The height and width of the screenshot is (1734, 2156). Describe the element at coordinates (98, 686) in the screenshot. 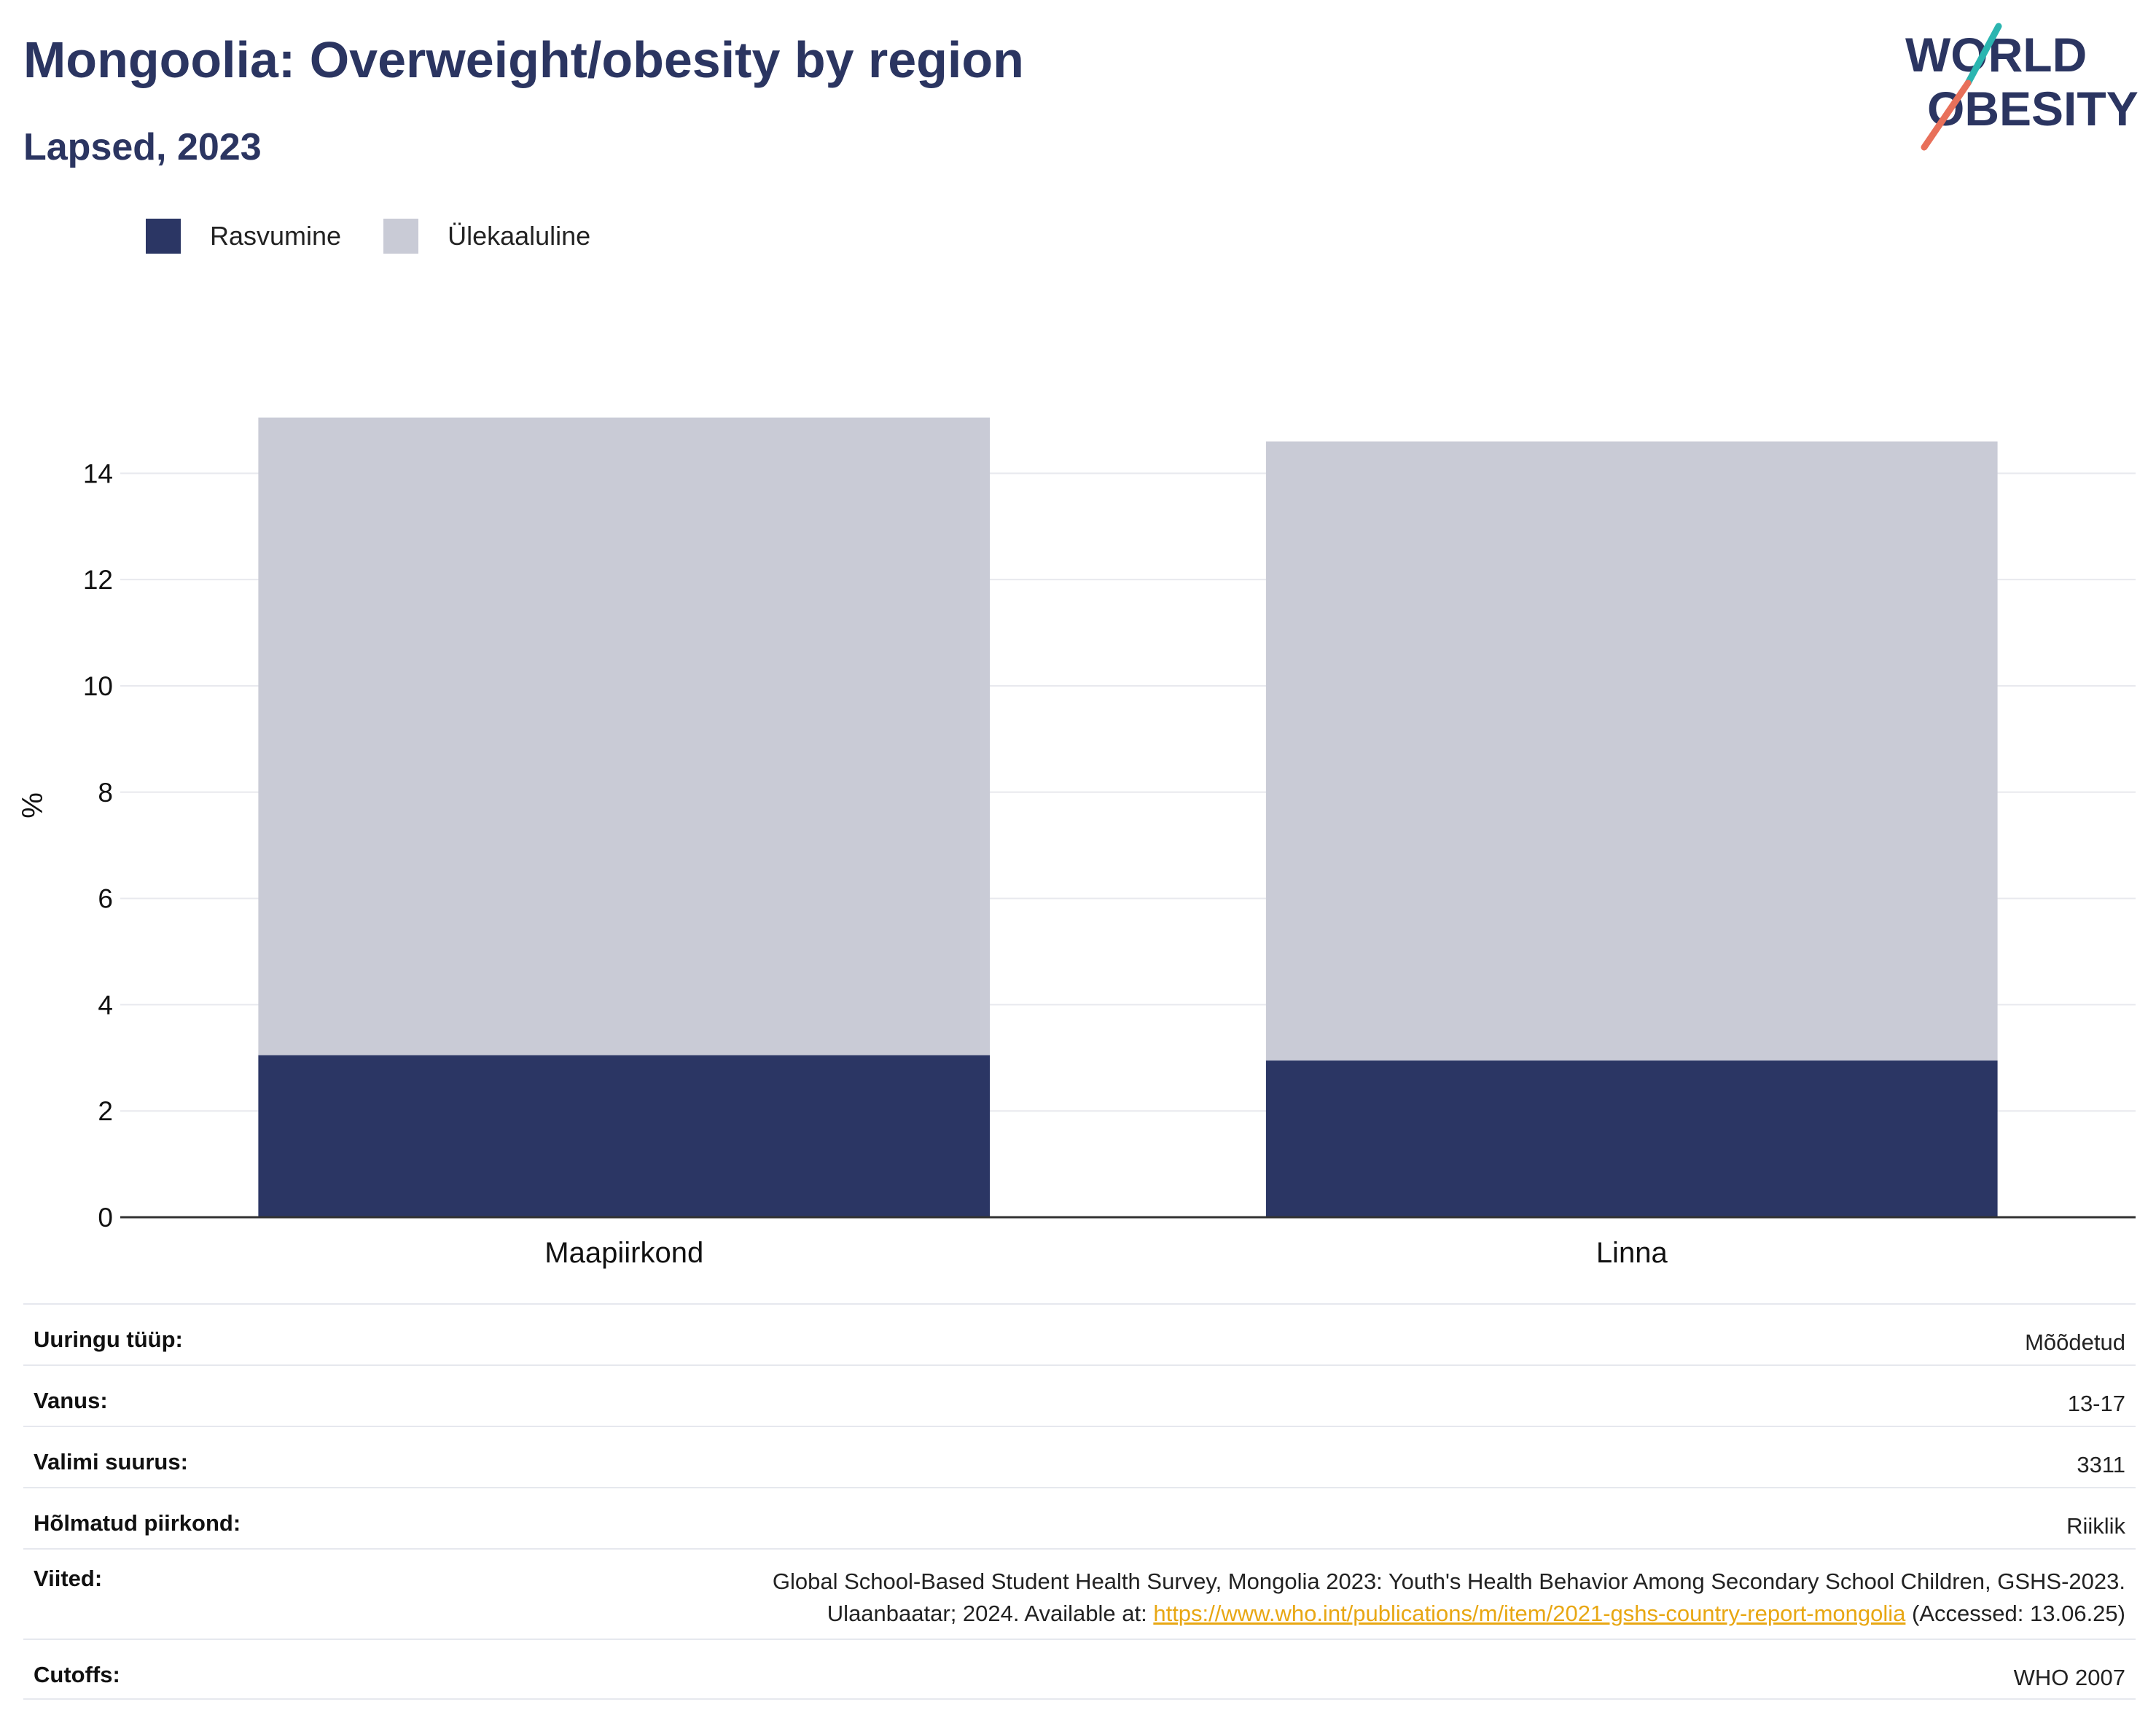

I see `y-tick-label: 10` at that location.